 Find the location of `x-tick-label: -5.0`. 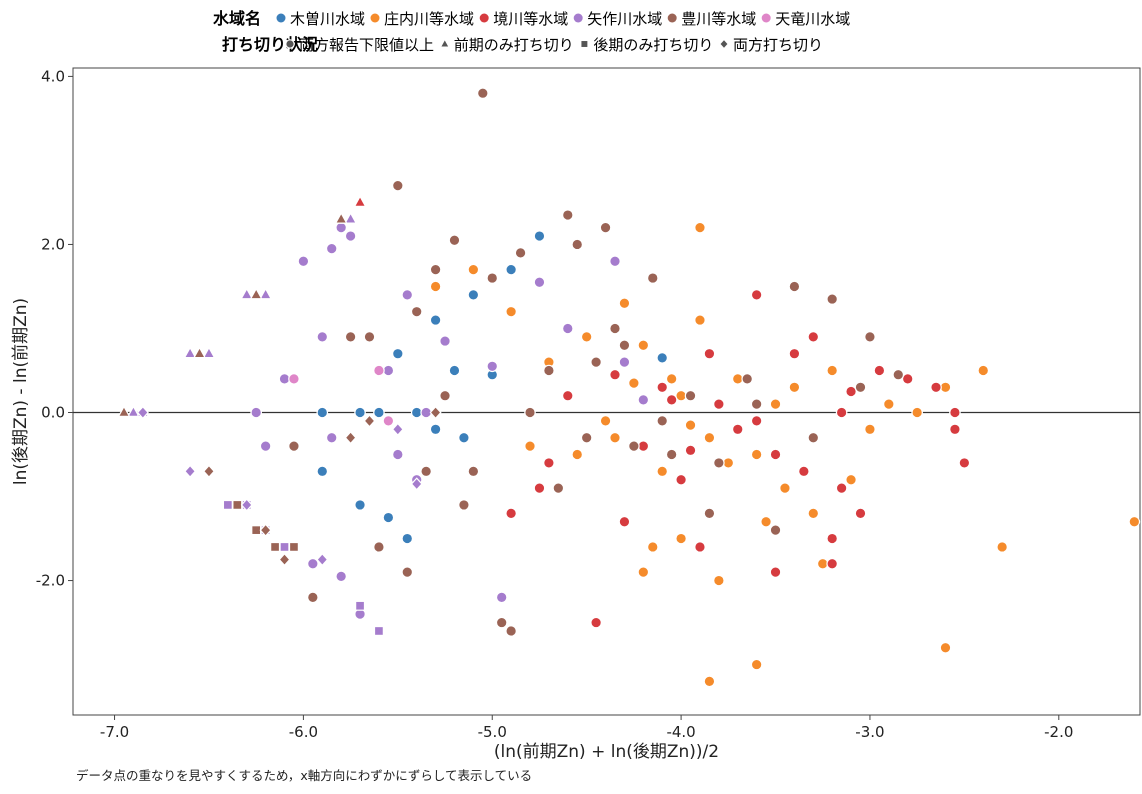

x-tick-label: -5.0 is located at coordinates (492, 732).